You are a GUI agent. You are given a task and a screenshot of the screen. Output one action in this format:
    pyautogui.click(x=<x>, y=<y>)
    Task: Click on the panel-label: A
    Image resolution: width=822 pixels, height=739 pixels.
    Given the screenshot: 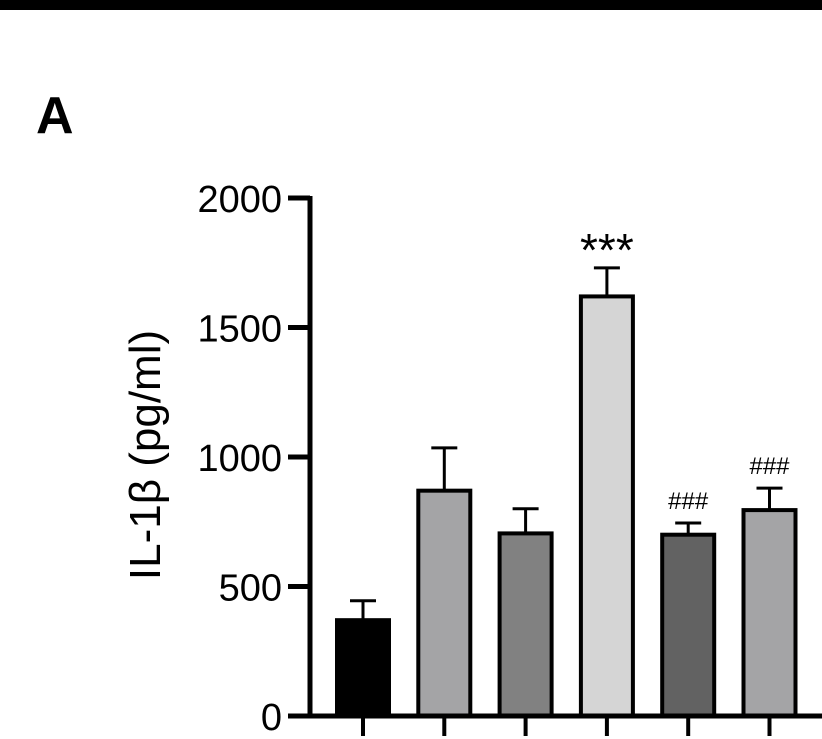 What is the action you would take?
    pyautogui.click(x=55, y=116)
    